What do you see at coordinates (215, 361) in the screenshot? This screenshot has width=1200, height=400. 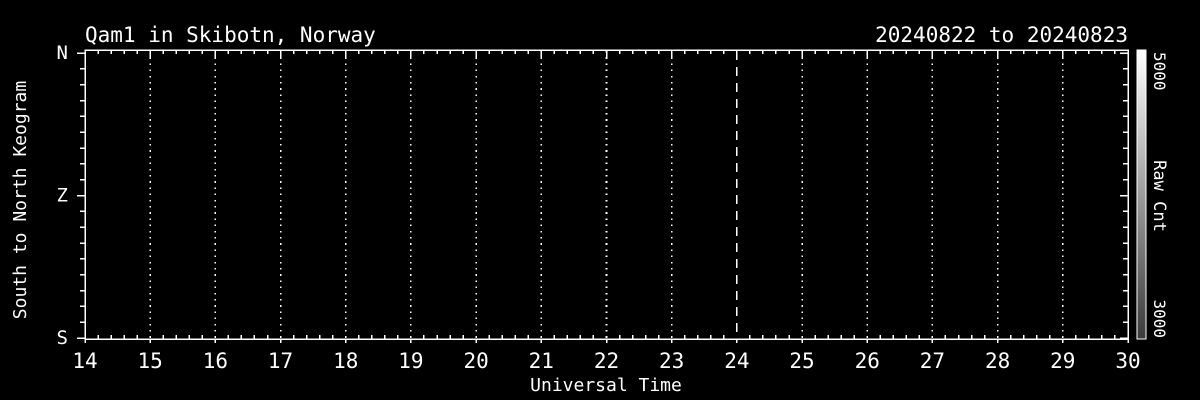 I see `x-tick-label: 16` at bounding box center [215, 361].